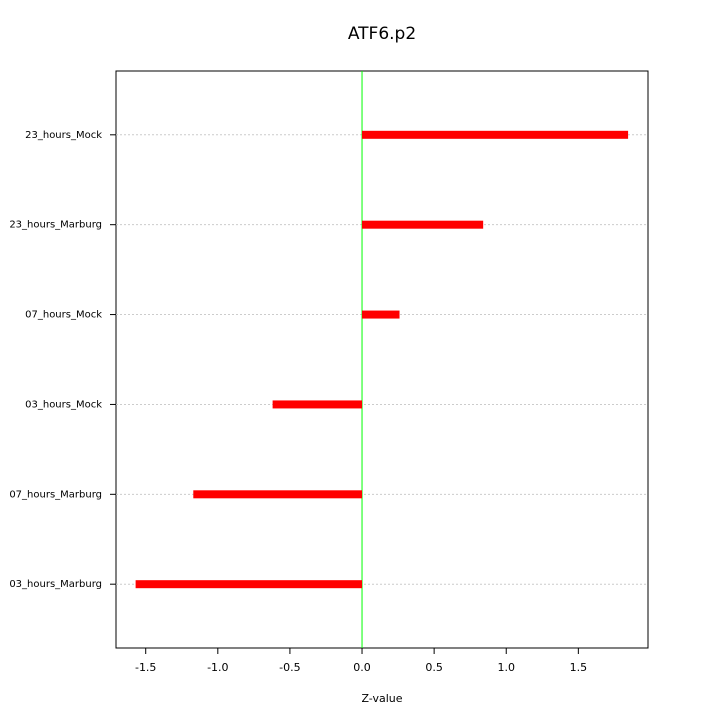  I want to click on y-tick-label: 03_hours_Marburg, so click(55, 584).